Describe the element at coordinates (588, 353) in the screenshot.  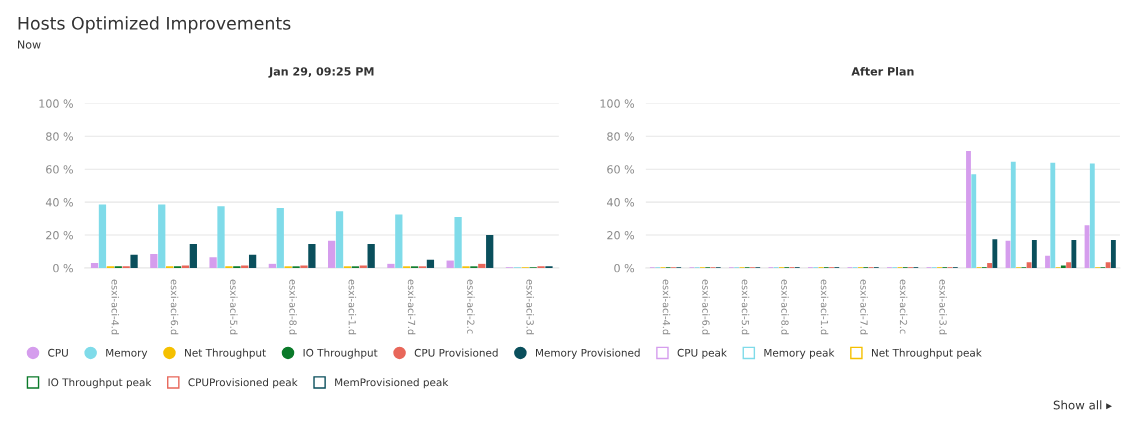
I see `legend-label: Memory Provisioned` at that location.